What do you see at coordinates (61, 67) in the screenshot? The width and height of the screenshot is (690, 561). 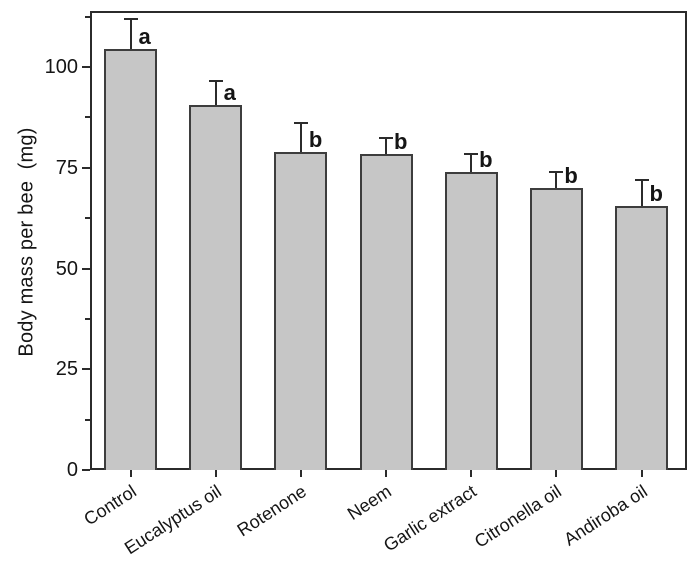 I see `y-tick-label: 100` at bounding box center [61, 67].